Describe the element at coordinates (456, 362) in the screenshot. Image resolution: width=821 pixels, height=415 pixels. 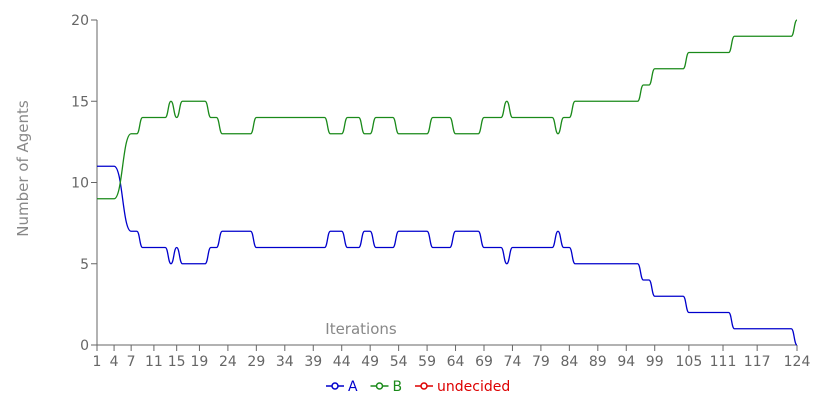
I see `x-tick-label: 64` at that location.